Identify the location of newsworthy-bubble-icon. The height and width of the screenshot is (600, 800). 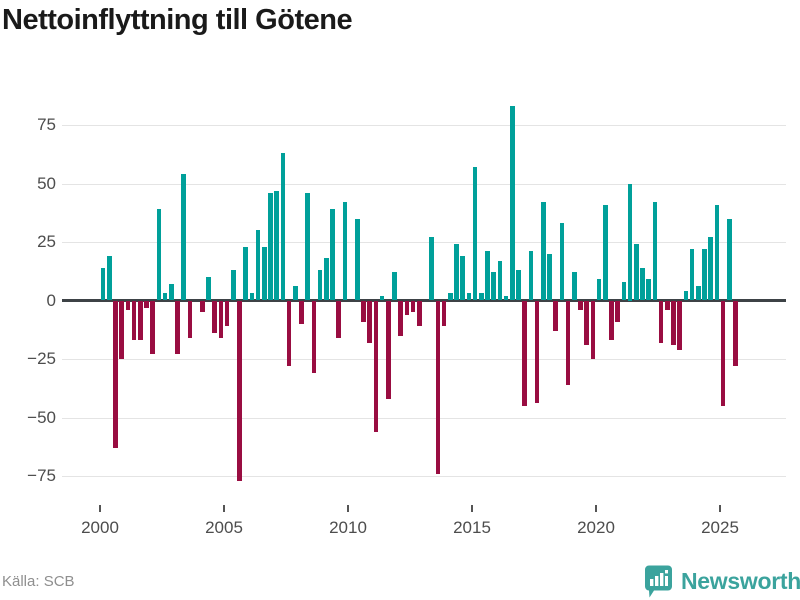
(658, 581).